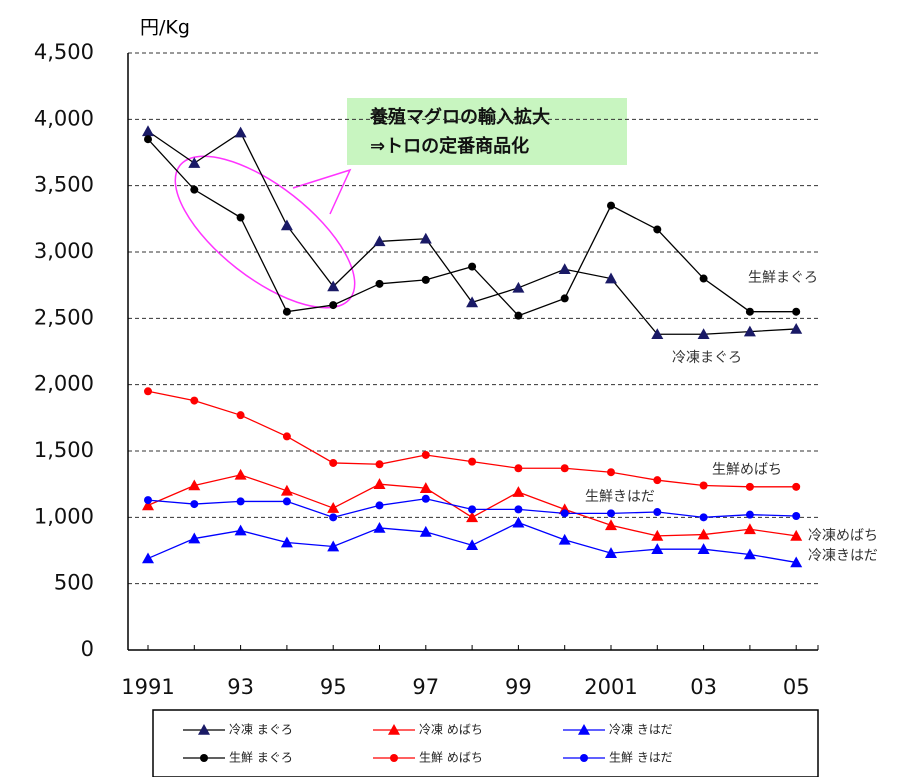 This screenshot has height=777, width=911. Describe the element at coordinates (783, 278) in the screenshot. I see `series-annotation: 生鮮まぐろ` at that location.